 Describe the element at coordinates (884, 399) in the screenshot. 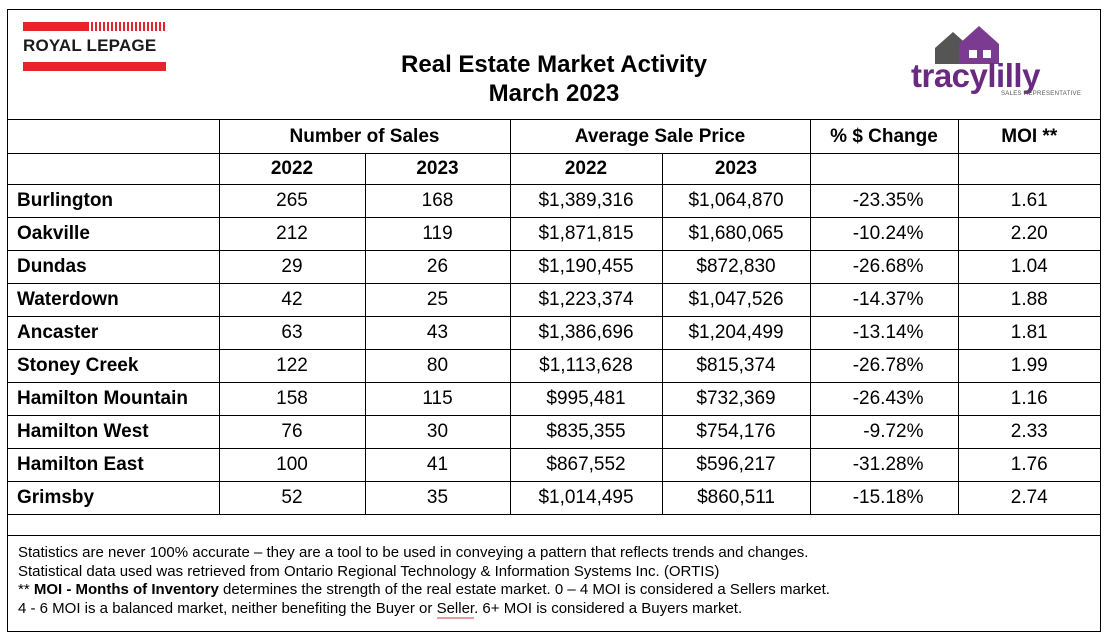

I see `change-cell: -26.43%` at that location.